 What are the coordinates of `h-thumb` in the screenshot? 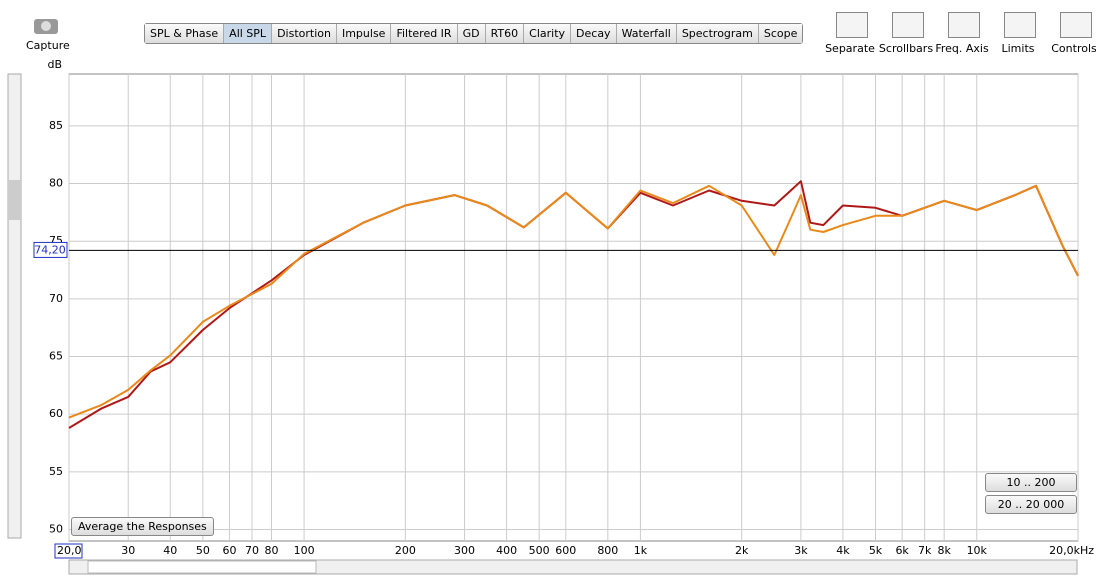 It's located at (202, 567).